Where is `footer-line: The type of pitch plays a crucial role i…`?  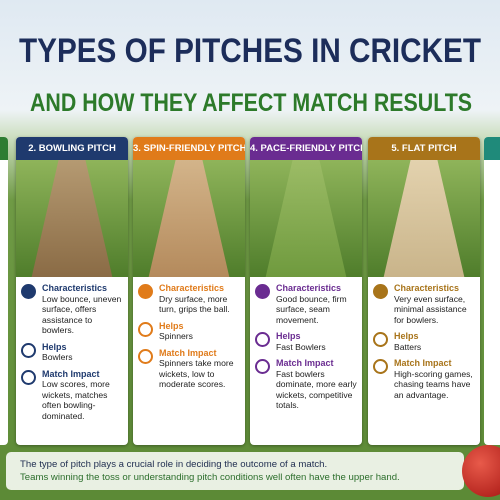
footer-line: The type of pitch plays a crucial role i… is located at coordinates (174, 464).